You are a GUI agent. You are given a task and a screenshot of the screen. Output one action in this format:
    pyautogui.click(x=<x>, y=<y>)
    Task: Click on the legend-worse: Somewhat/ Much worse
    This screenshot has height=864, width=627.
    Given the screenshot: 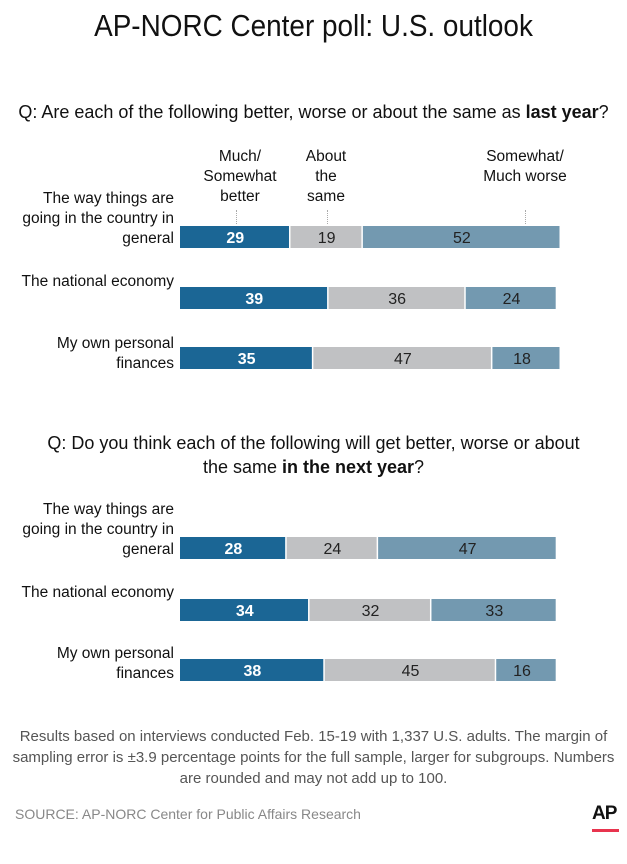 What is the action you would take?
    pyautogui.click(x=525, y=166)
    